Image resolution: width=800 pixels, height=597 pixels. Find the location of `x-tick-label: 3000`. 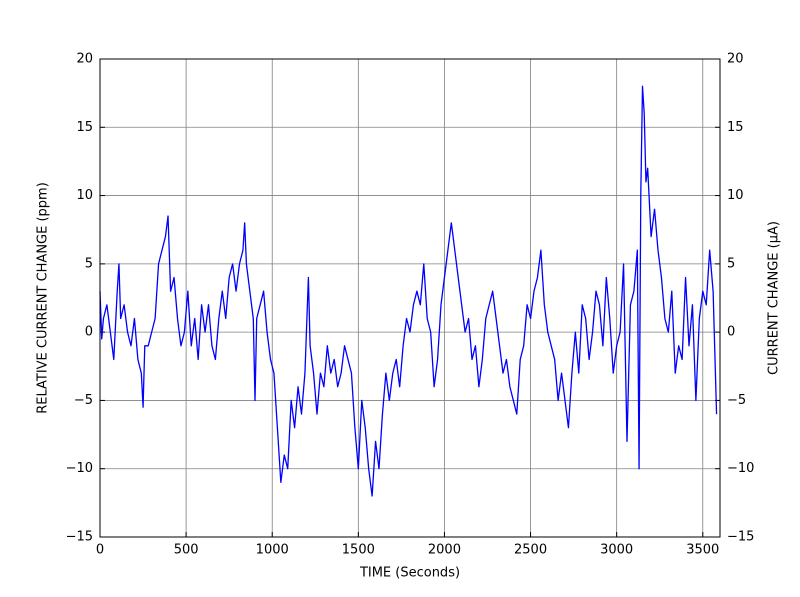

x-tick-label: 3000 is located at coordinates (616, 550).